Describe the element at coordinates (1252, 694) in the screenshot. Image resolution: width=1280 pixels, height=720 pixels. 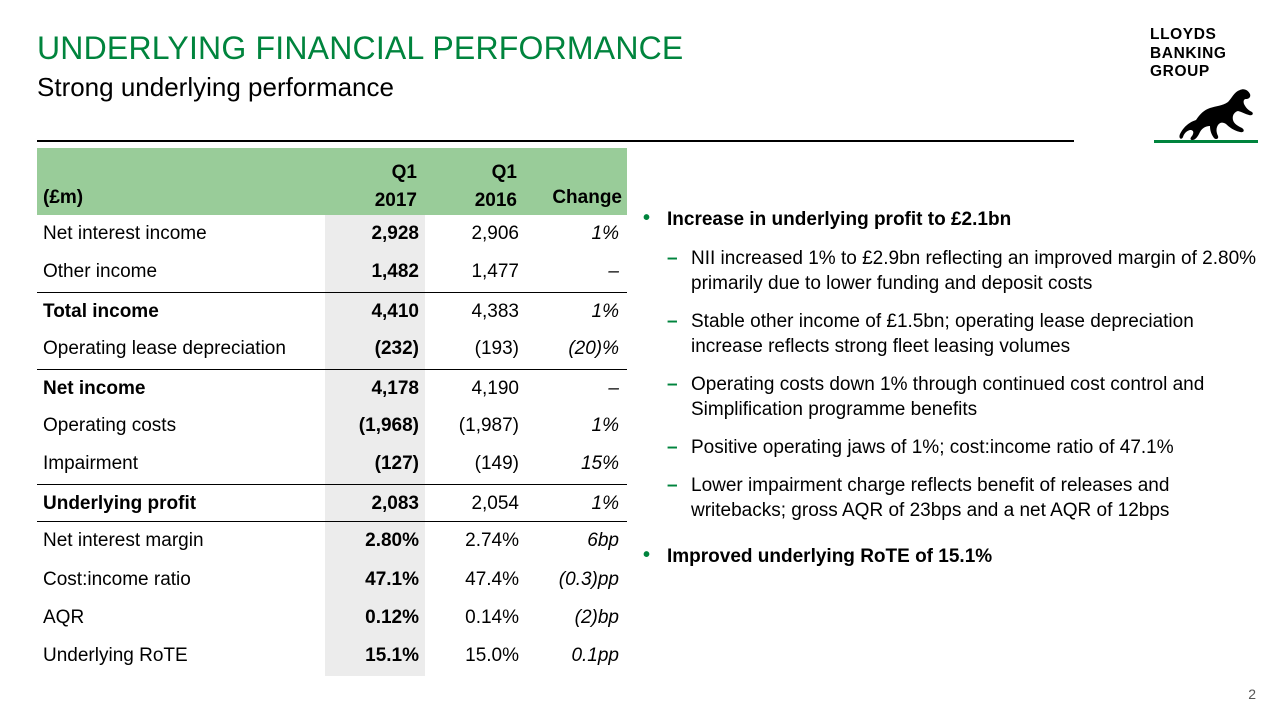
I see `page-number: 2` at that location.